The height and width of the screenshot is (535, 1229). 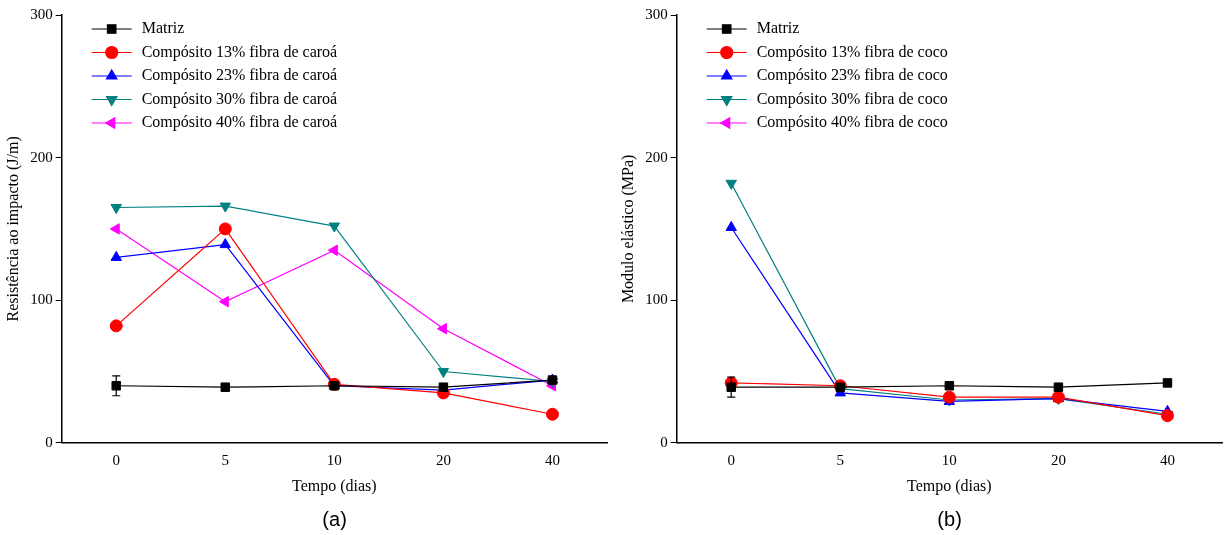 I want to click on legend-label: Compósito 40% fibra de coco, so click(x=852, y=122).